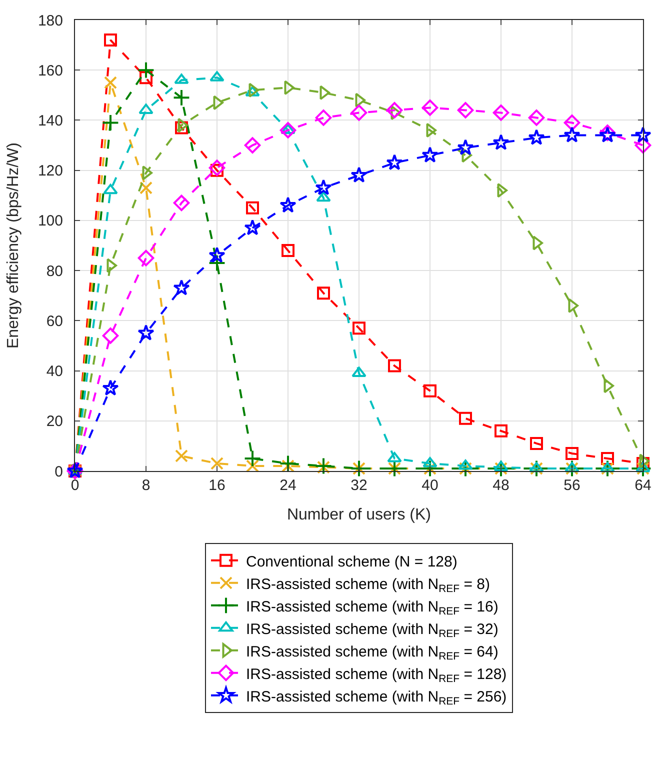 Image resolution: width=663 pixels, height=771 pixels. What do you see at coordinates (376, 698) in the screenshot?
I see `legend-label: IRS-assisted scheme (with N$_{REF}$ = 256)` at bounding box center [376, 698].